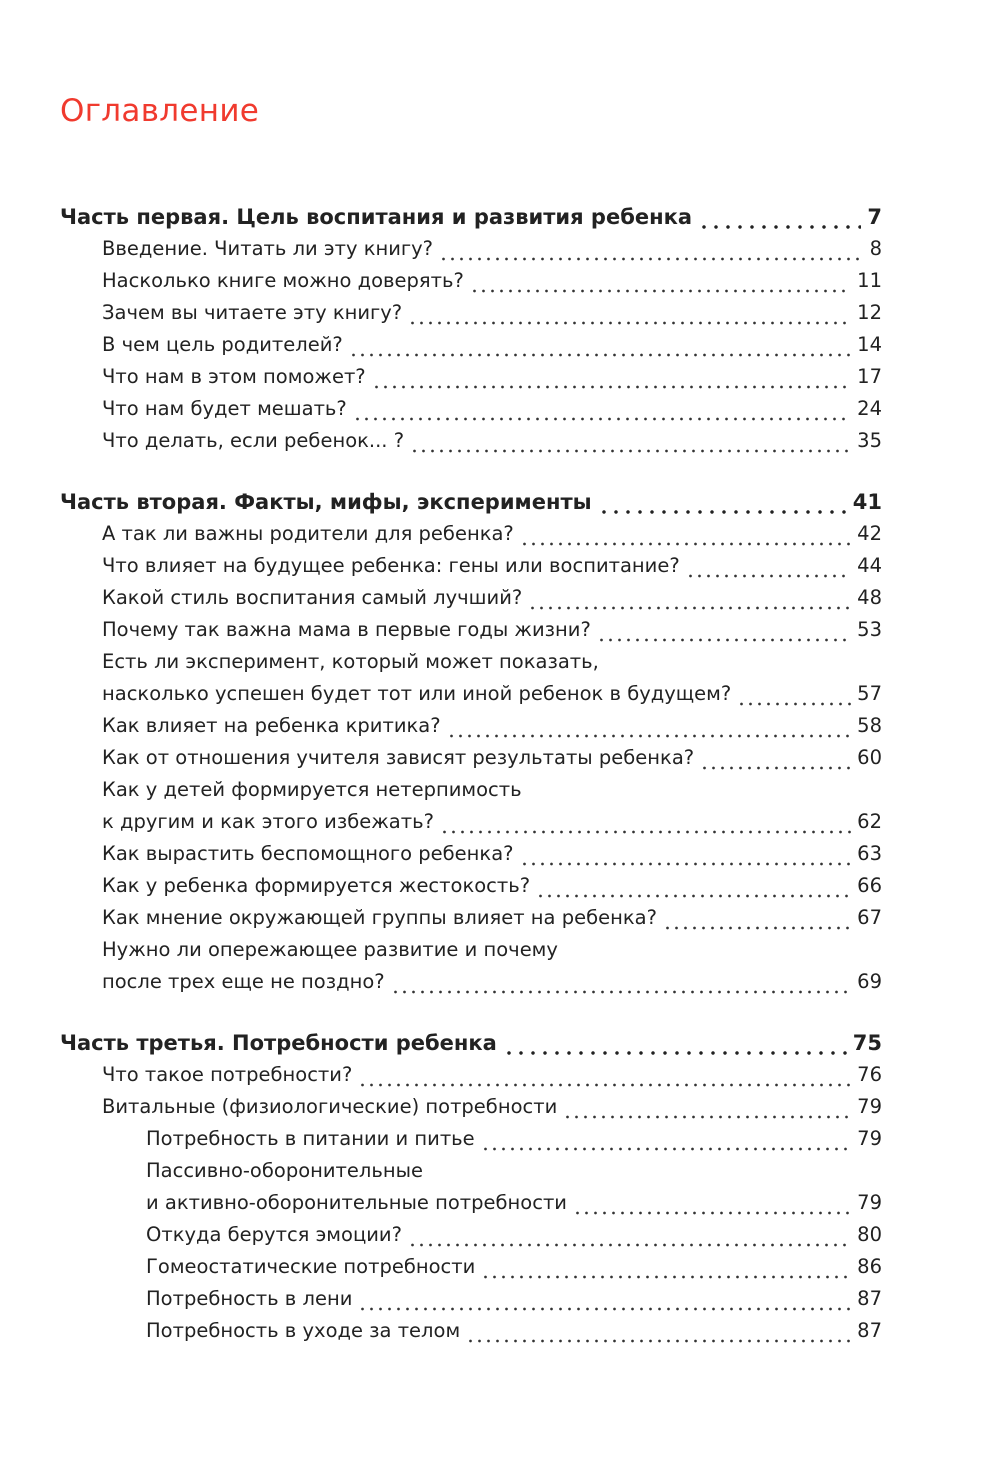  I want to click on page-number: 7, so click(874, 217).